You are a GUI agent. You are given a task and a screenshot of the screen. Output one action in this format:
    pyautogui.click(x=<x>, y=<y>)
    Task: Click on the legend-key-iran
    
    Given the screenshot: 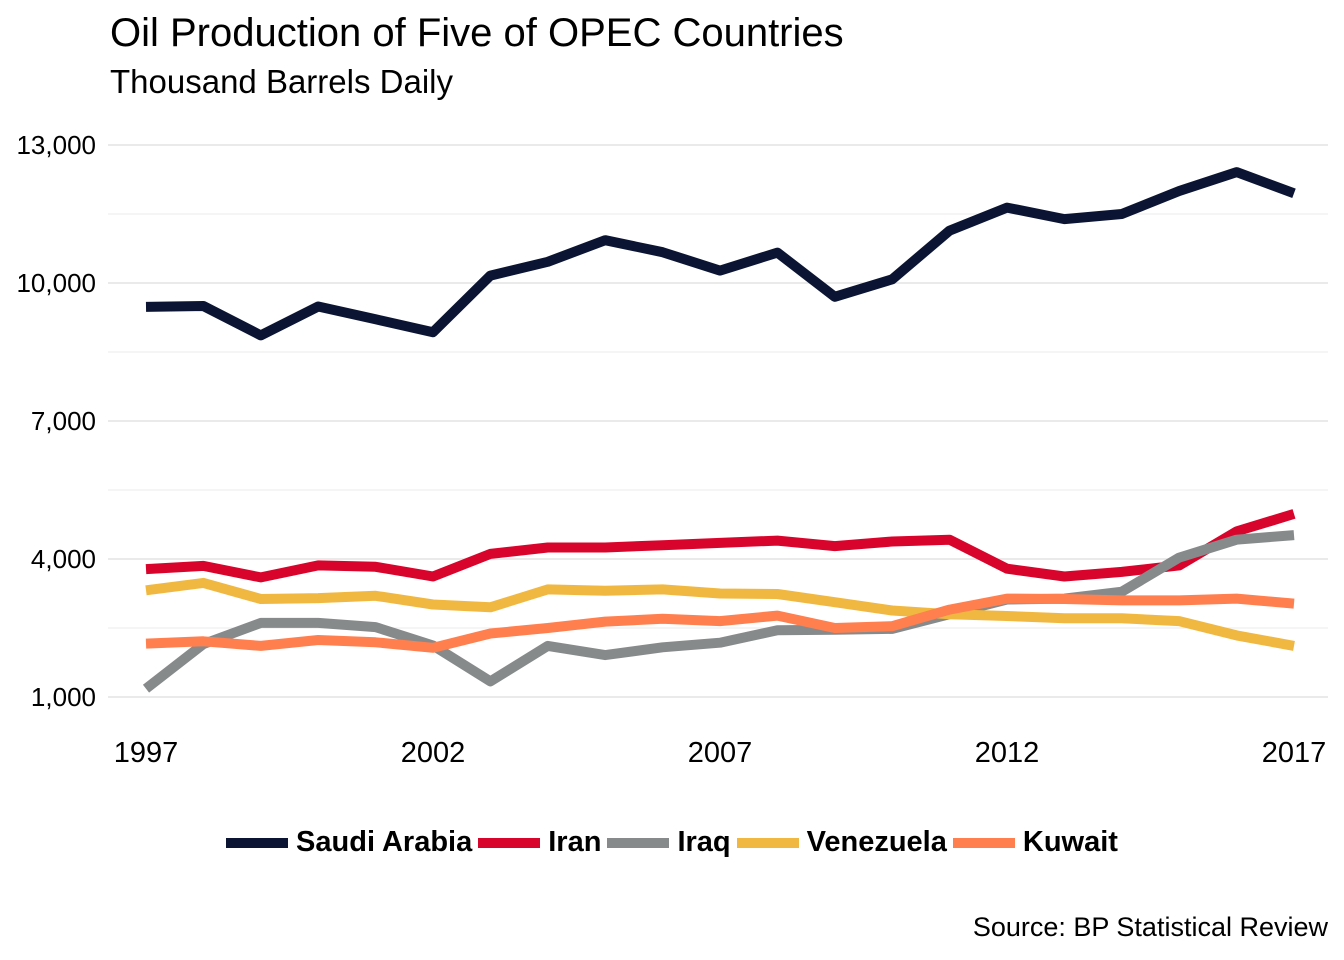 What is the action you would take?
    pyautogui.click(x=509, y=842)
    